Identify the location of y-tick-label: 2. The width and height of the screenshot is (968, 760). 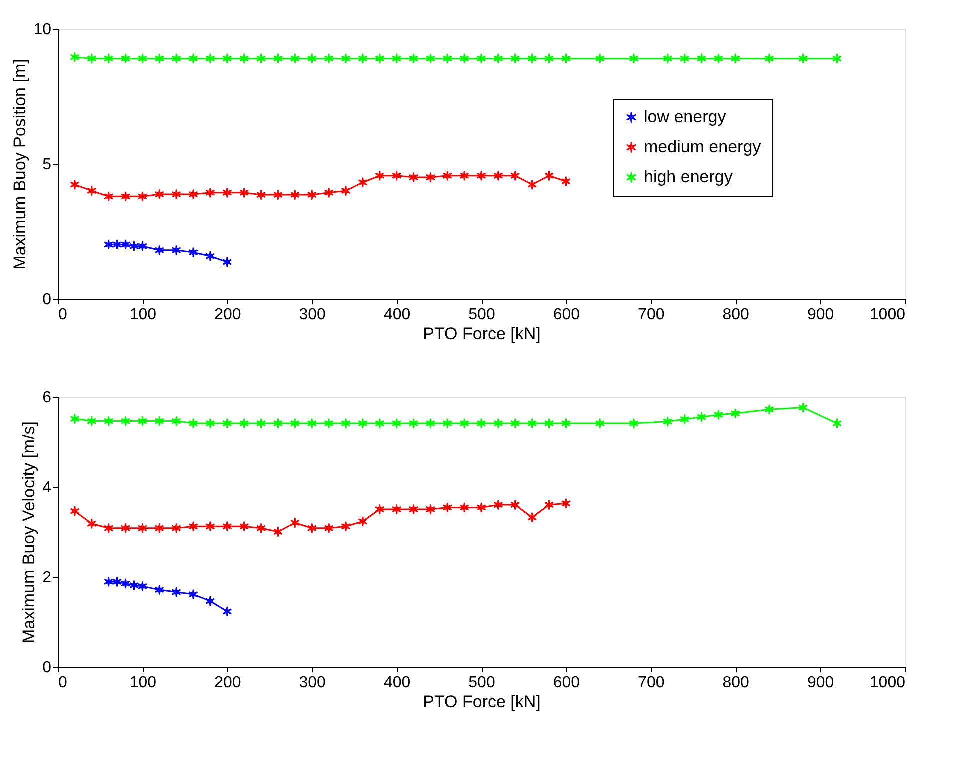
(47, 578).